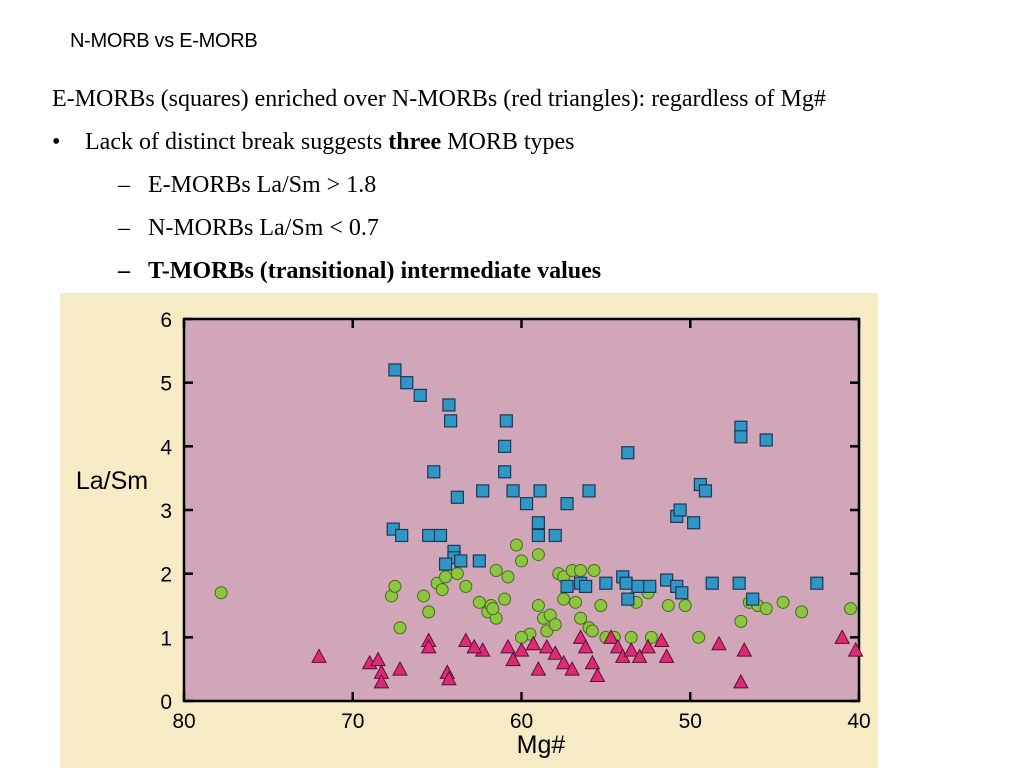  I want to click on bullet-text-pre: Lack of distinct break suggests, so click(237, 142).